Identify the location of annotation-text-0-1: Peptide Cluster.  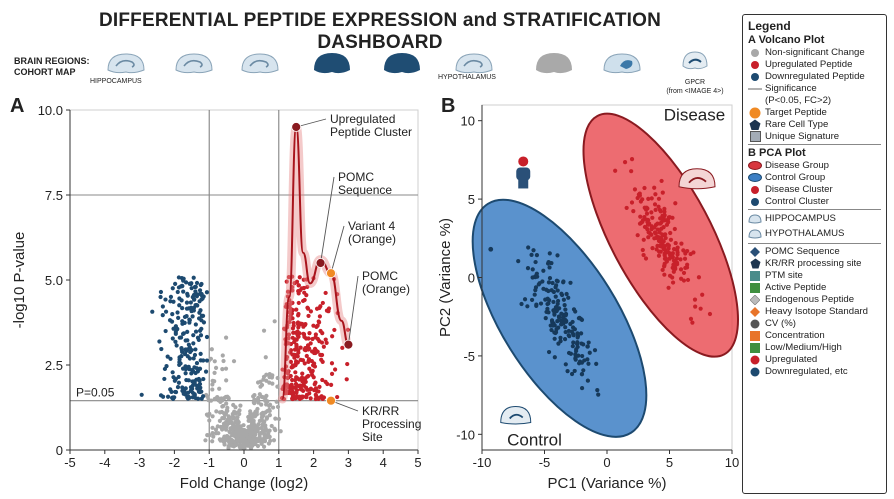
(371, 132).